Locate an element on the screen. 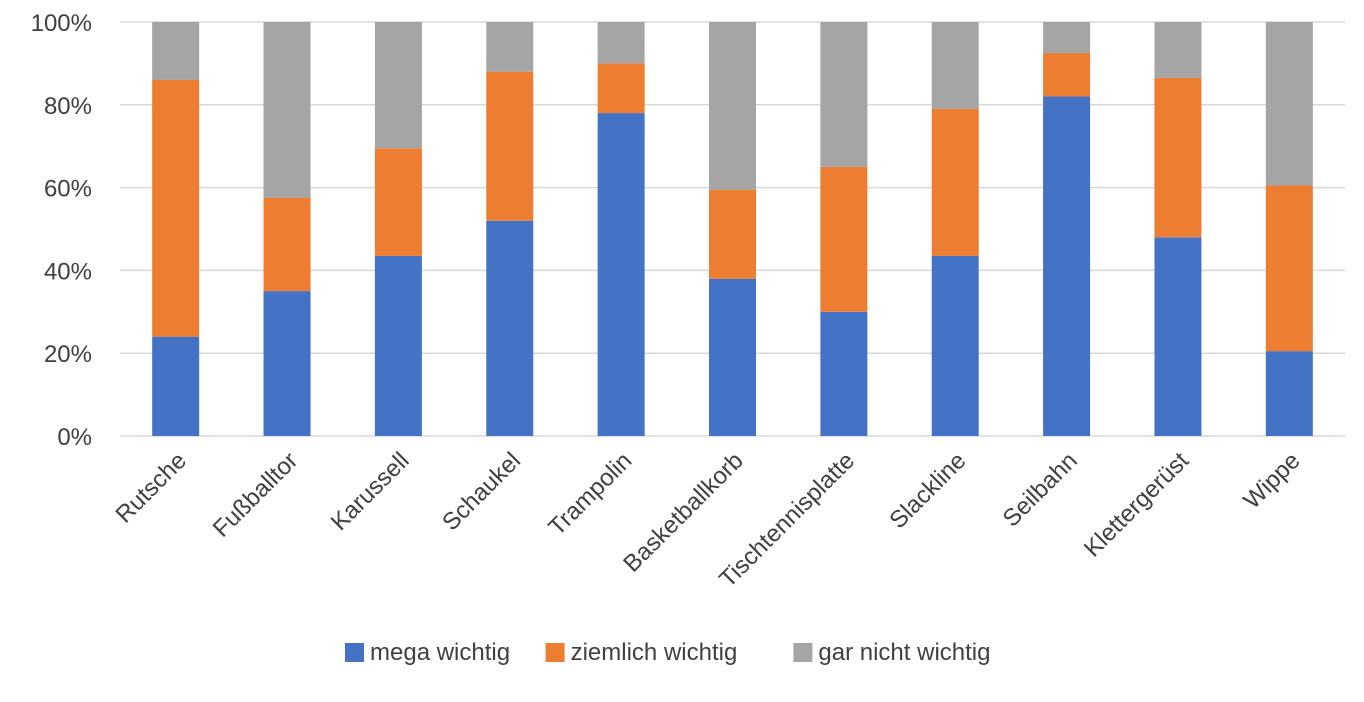 The height and width of the screenshot is (702, 1364). x-tick-label: Seilbahn is located at coordinates (1040, 489).